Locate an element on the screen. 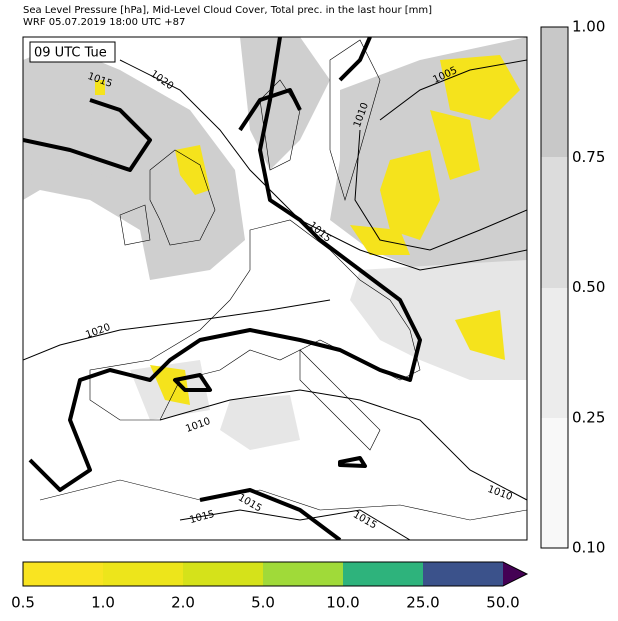 The image size is (618, 621). cloud-colorbar-label: 0.75 is located at coordinates (588, 157).